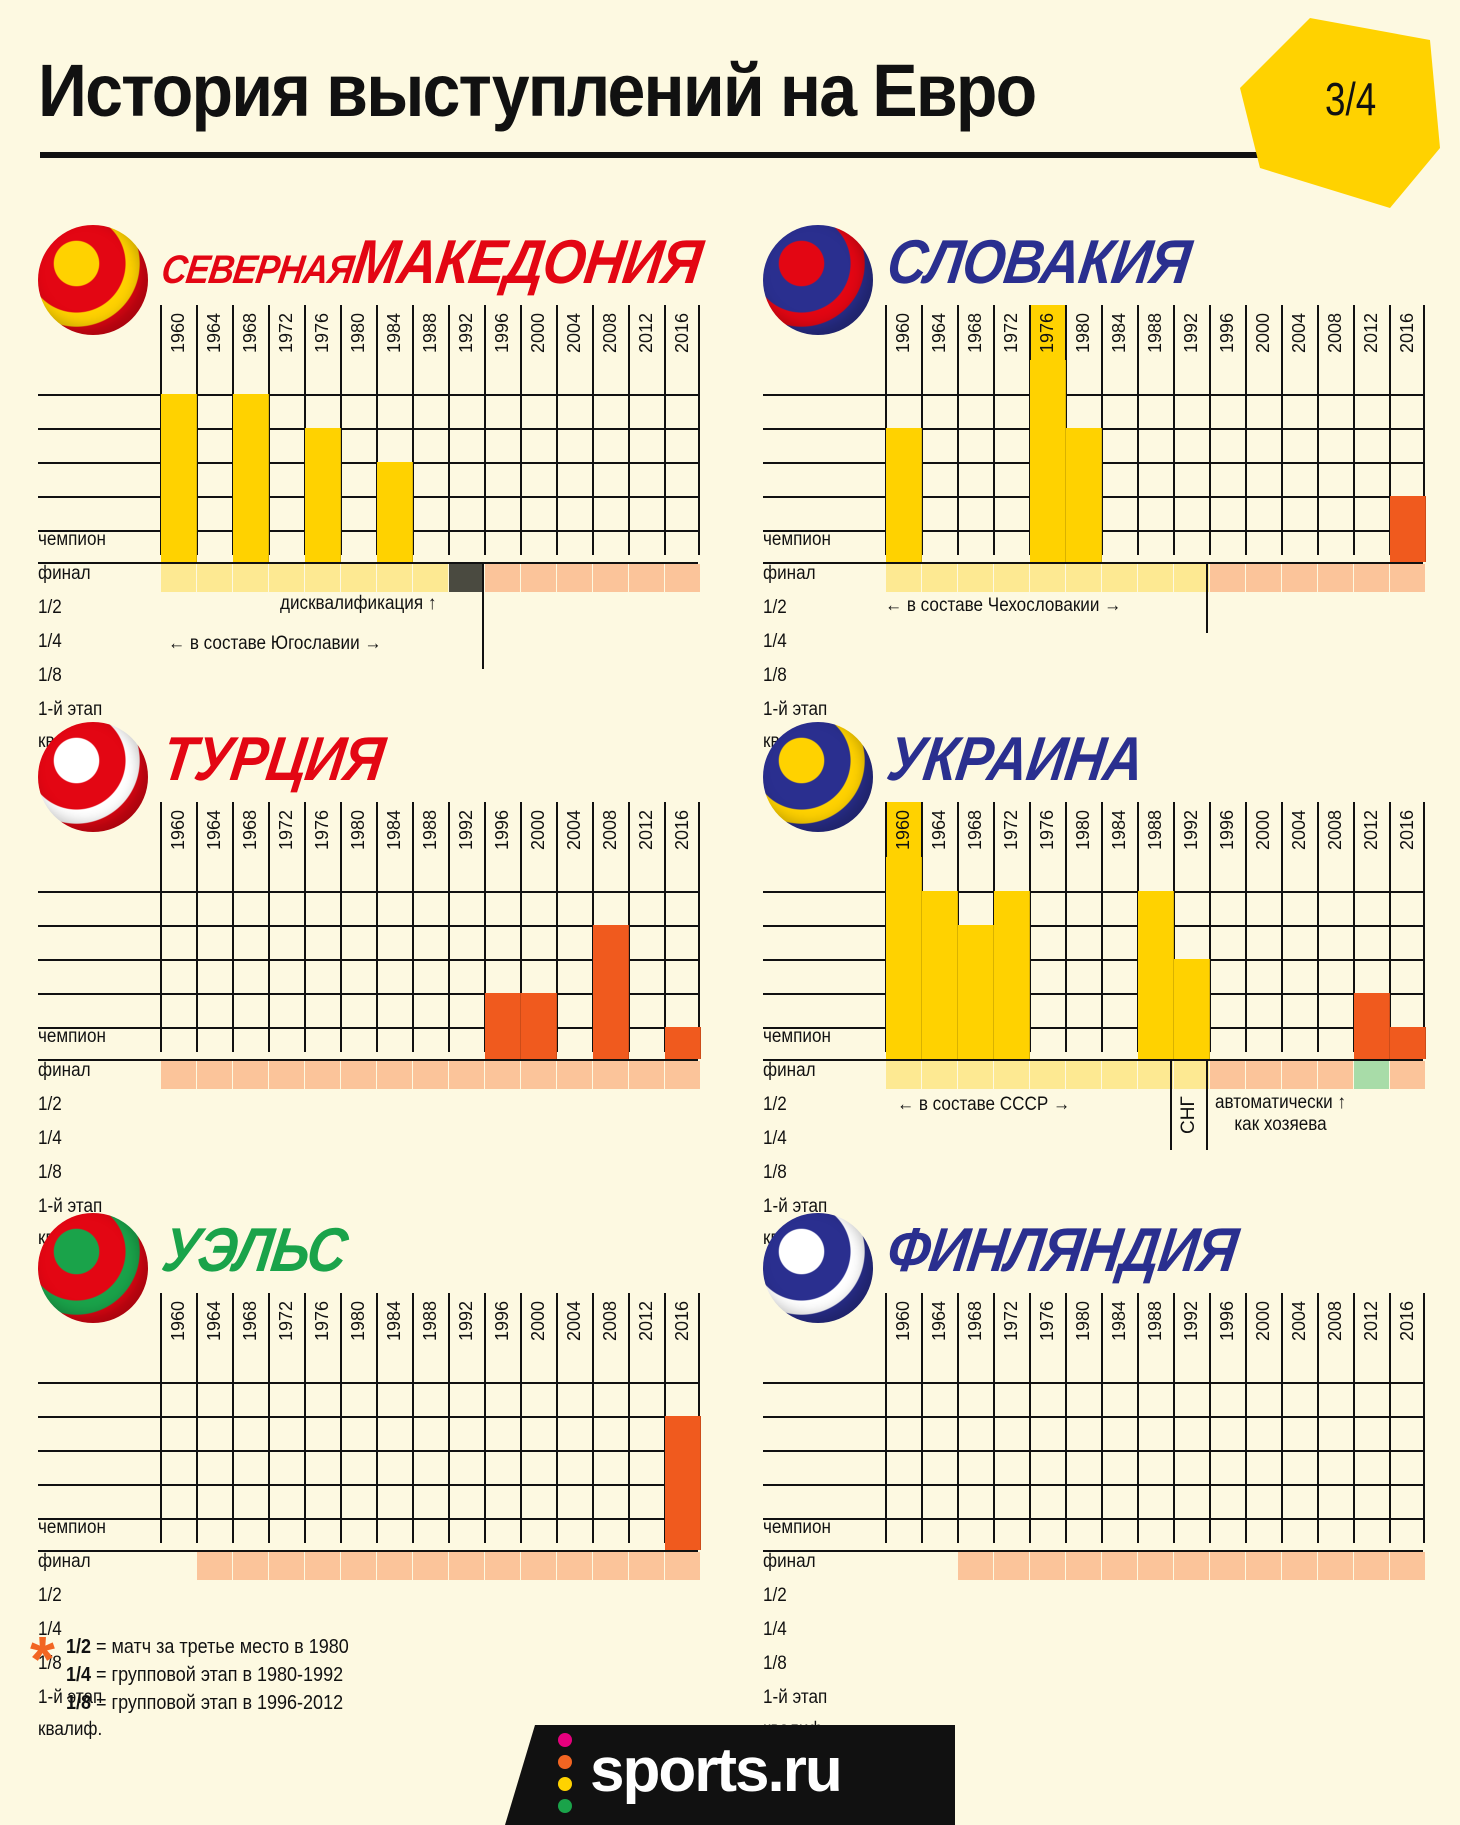 The height and width of the screenshot is (1825, 1460). What do you see at coordinates (466, 1320) in the screenshot?
I see `year-label: 1992` at bounding box center [466, 1320].